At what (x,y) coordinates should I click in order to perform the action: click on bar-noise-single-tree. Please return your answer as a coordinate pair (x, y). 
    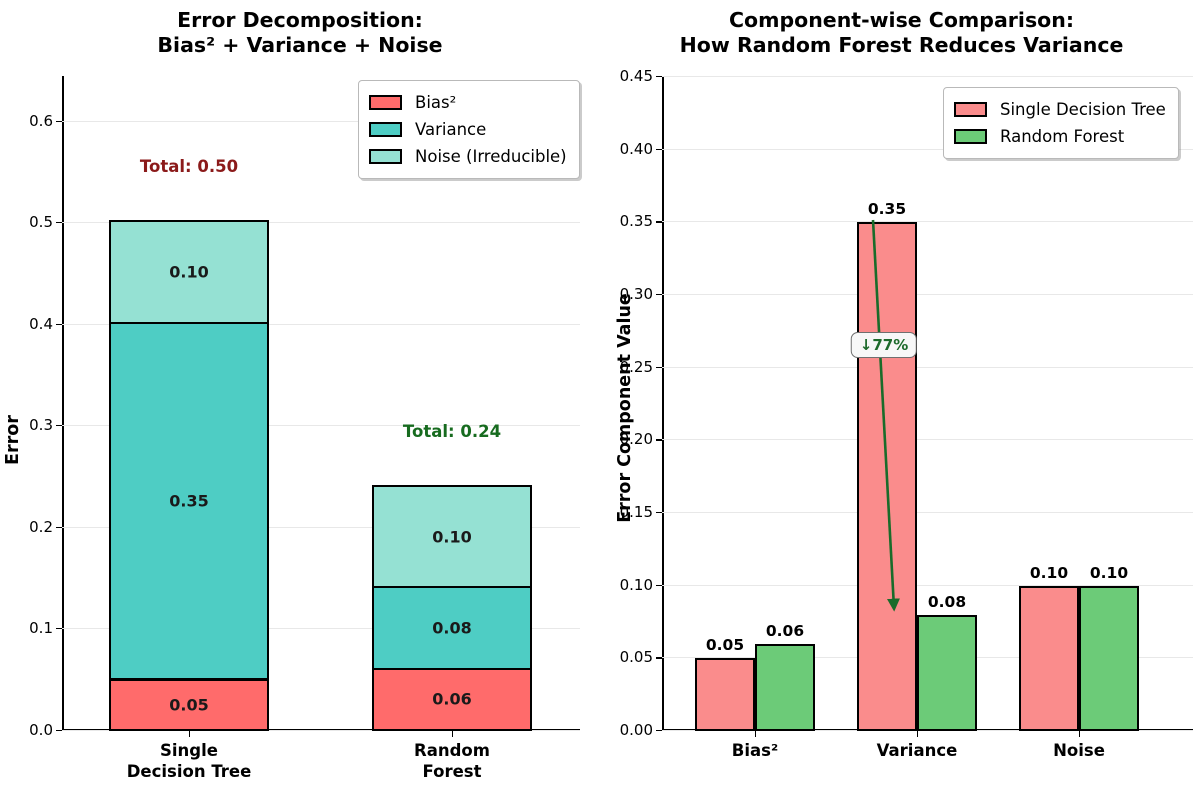
    Looking at the image, I should click on (1049, 658).